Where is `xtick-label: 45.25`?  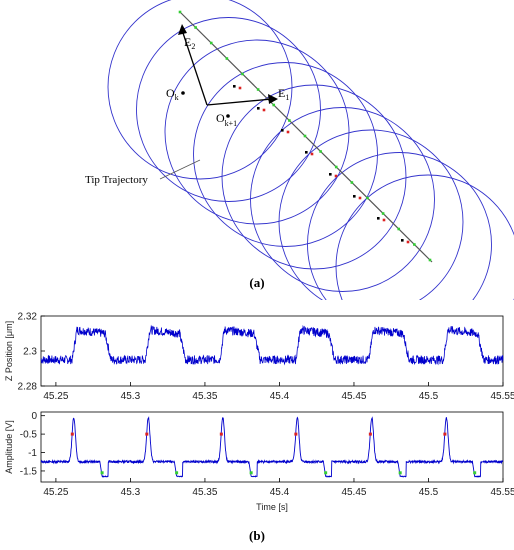 xtick-label: 45.25 is located at coordinates (55, 396).